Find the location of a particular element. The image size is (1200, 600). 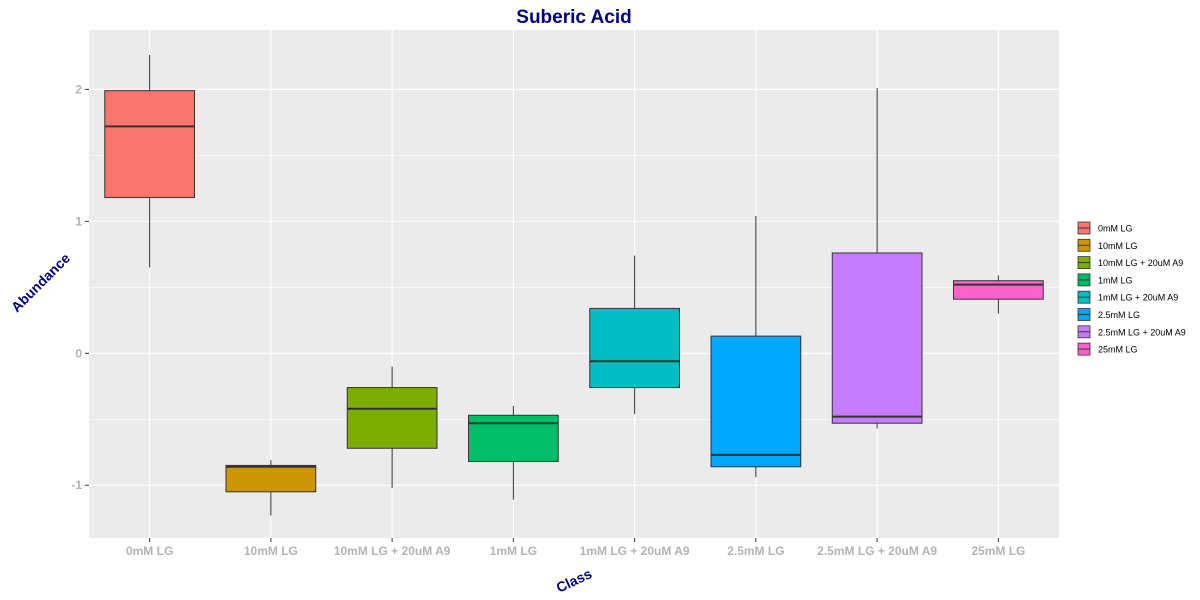

x-tick-label: 1mM LG + 20uM A9 is located at coordinates (635, 551).